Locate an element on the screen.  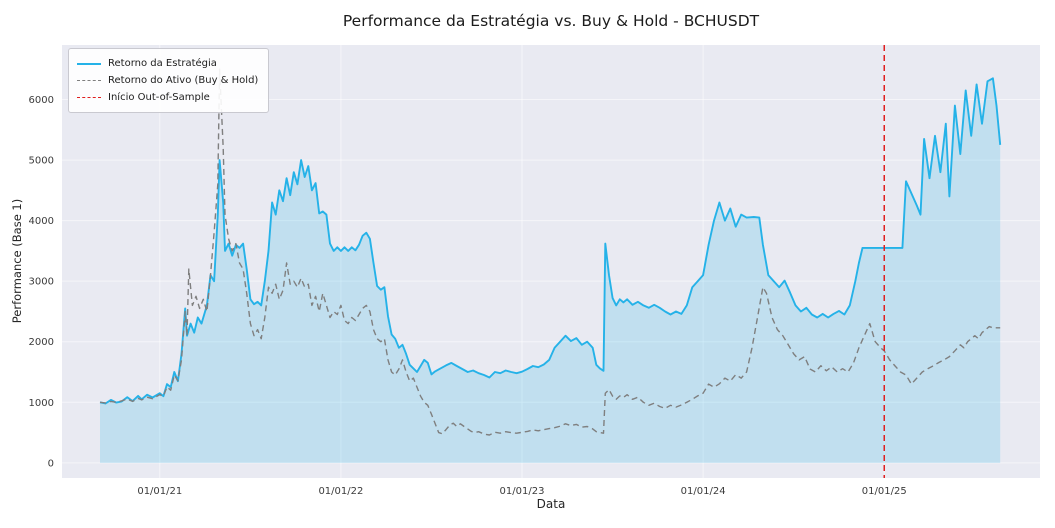
legend-item-oos: Início Out-of-Sample is located at coordinates (167, 97).